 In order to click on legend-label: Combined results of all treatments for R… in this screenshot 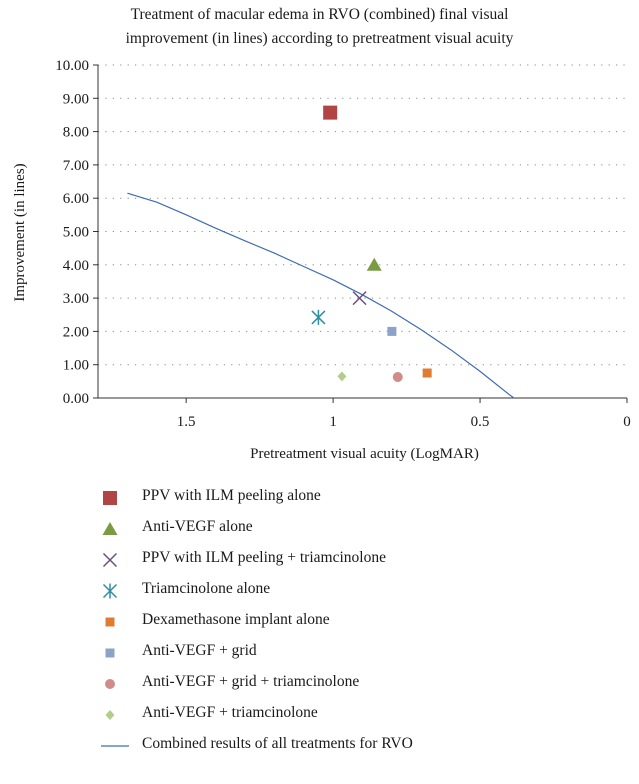, I will do `click(277, 743)`.